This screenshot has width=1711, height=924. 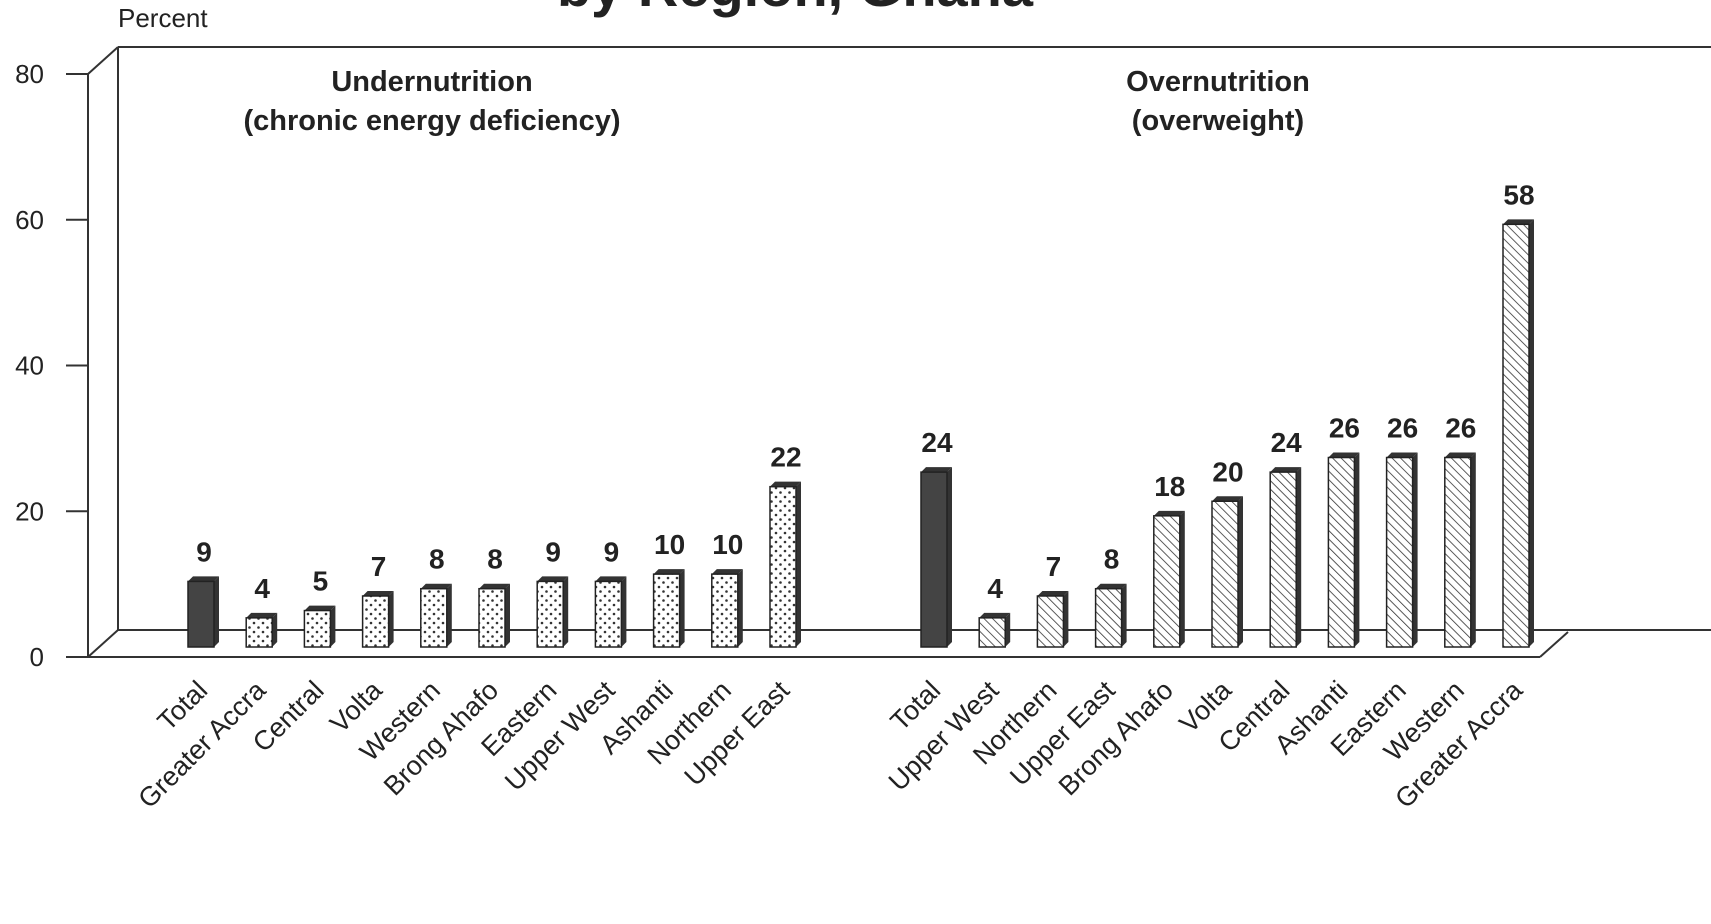 I want to click on y-tick-label: 40, so click(x=29, y=366).